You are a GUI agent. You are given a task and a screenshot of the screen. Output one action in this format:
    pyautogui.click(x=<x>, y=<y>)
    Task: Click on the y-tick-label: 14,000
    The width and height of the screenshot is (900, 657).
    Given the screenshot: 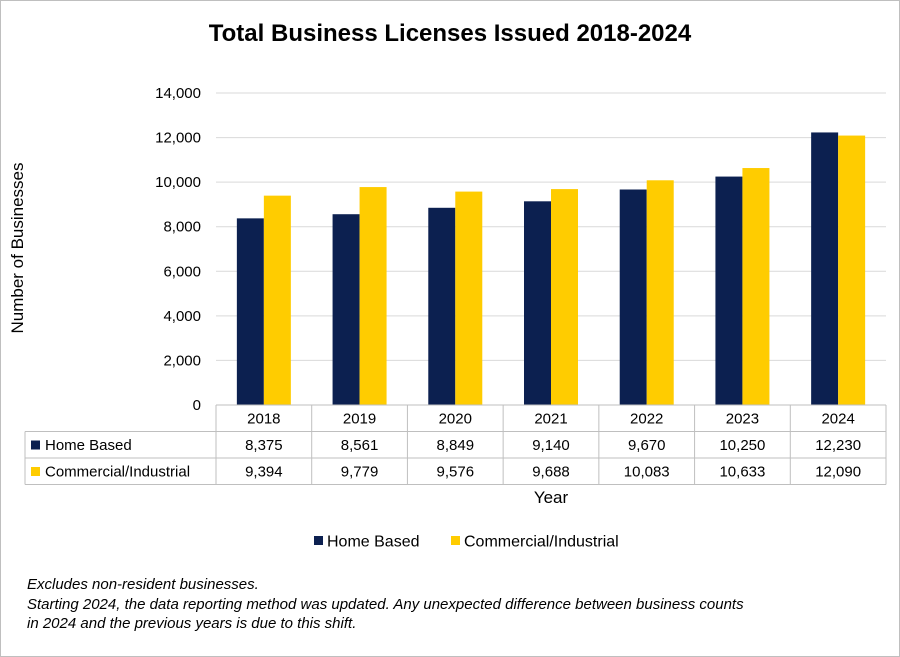 What is the action you would take?
    pyautogui.click(x=178, y=93)
    